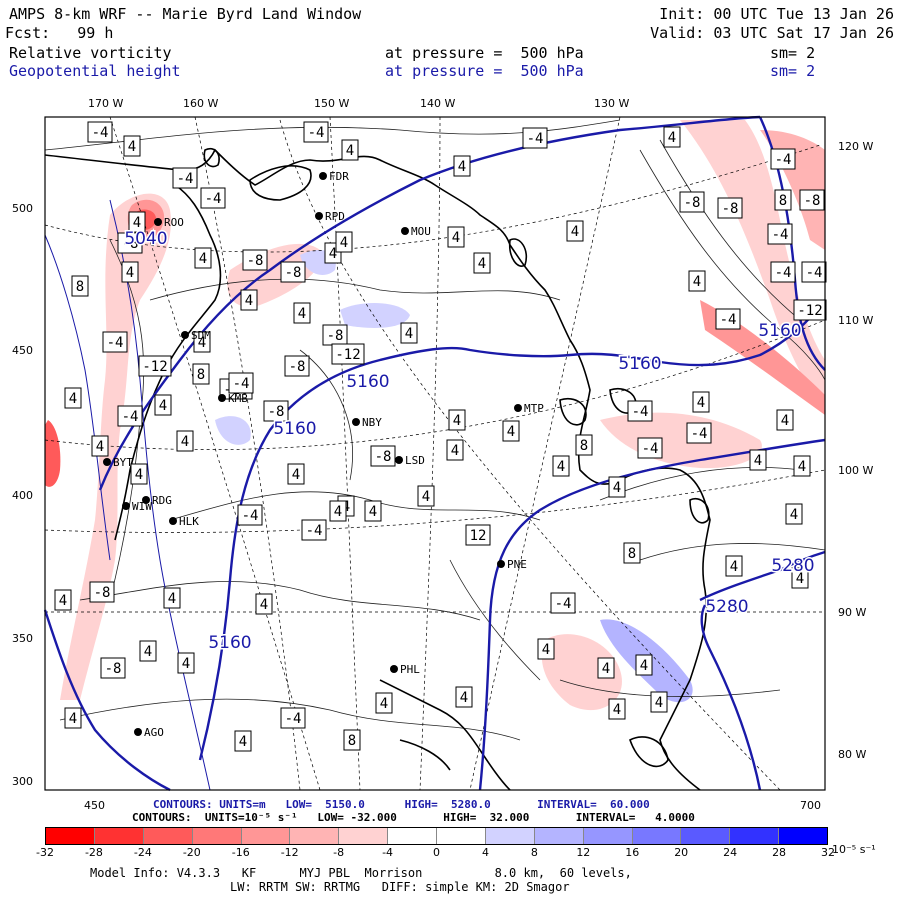 This screenshot has height=900, width=900. I want to click on height-contours-thin, so click(127, 495).